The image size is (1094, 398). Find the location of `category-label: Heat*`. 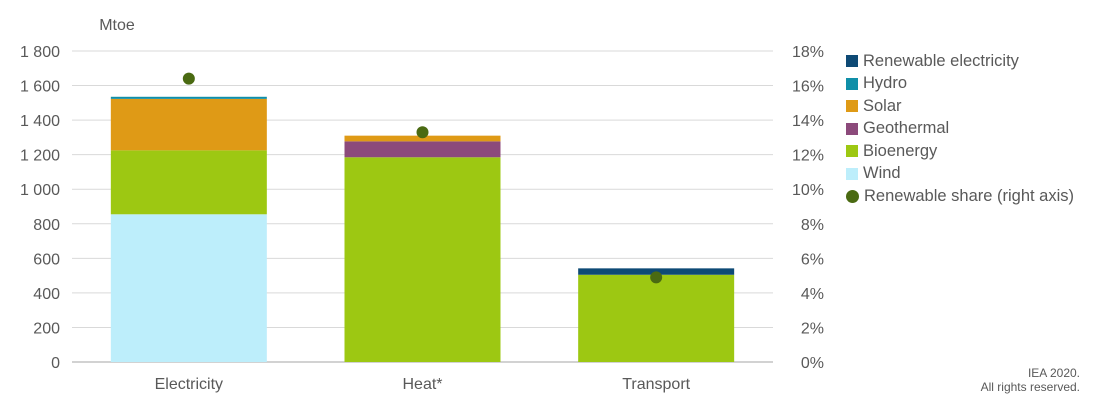

category-label: Heat* is located at coordinates (422, 384).